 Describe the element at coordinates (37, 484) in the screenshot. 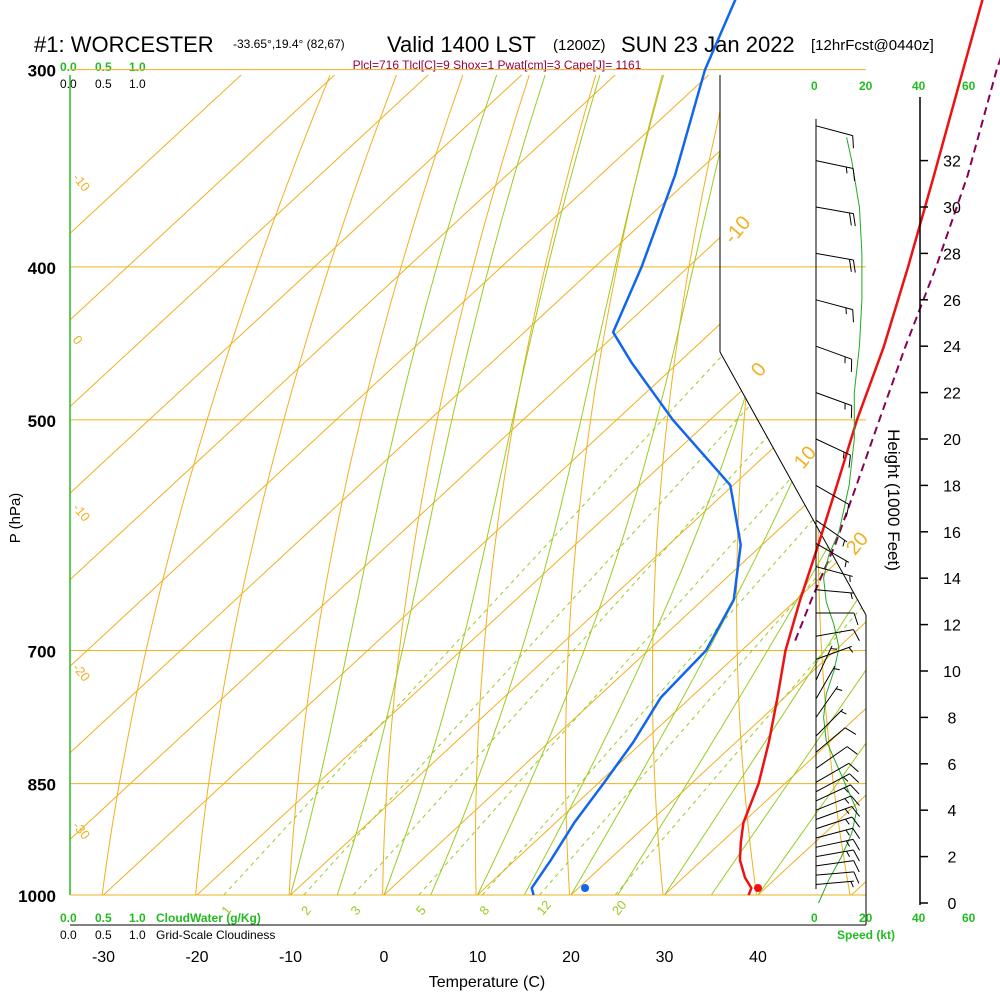

I see `pressure-axis-ticks: 2503004005007008501000` at that location.